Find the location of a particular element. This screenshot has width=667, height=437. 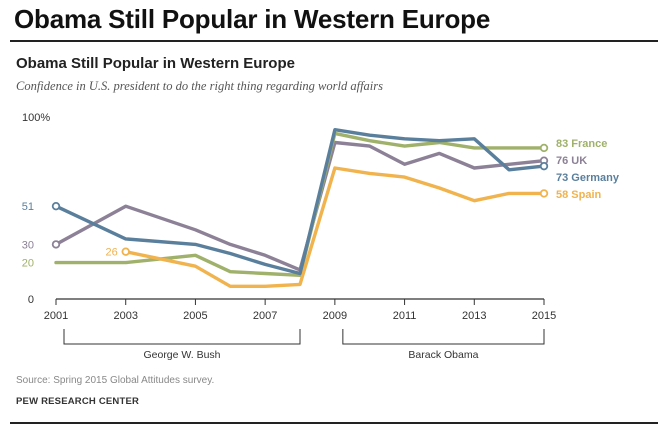

end-marker-spain is located at coordinates (544, 193).